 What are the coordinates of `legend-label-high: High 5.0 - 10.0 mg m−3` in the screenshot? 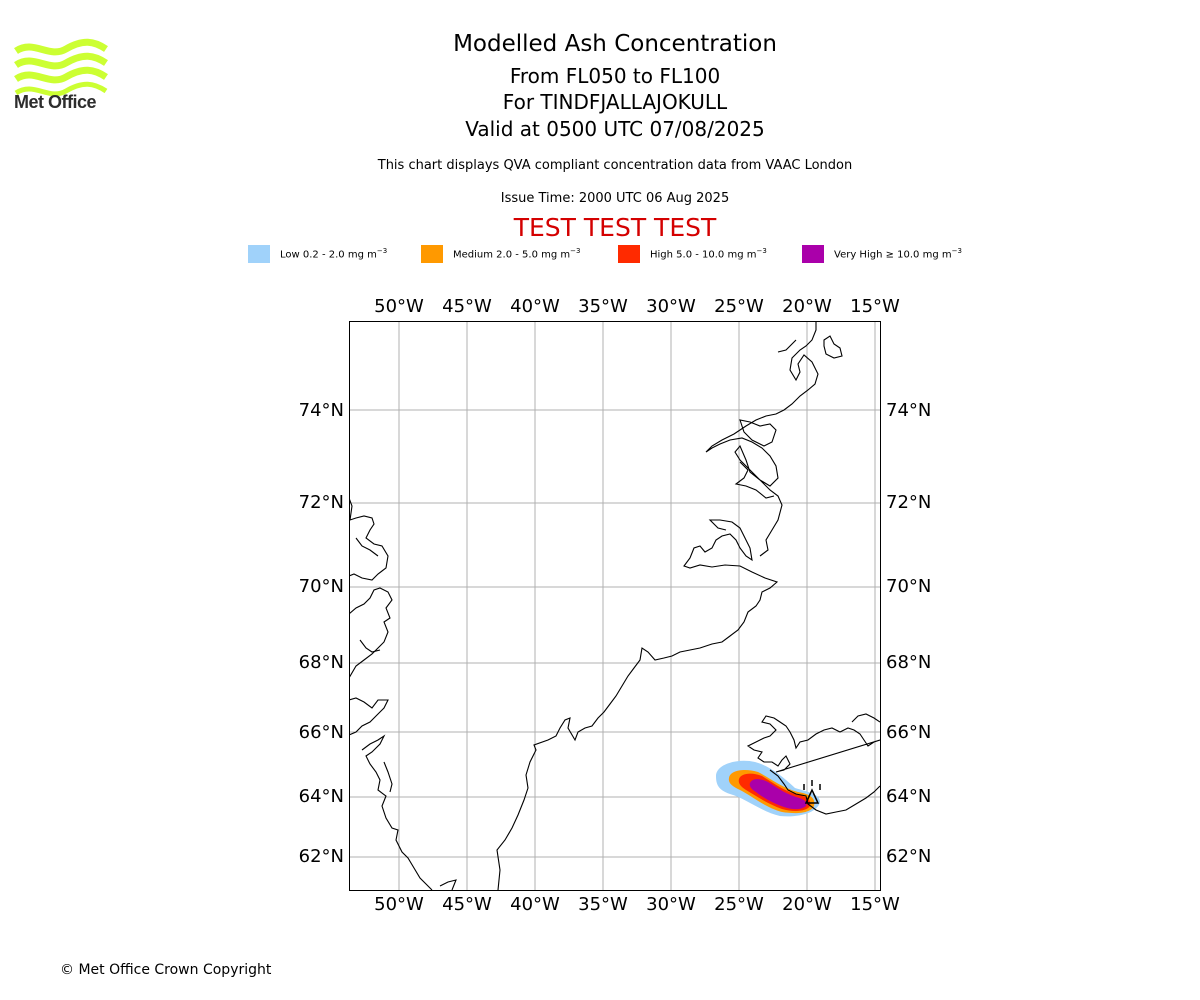 It's located at (708, 254).